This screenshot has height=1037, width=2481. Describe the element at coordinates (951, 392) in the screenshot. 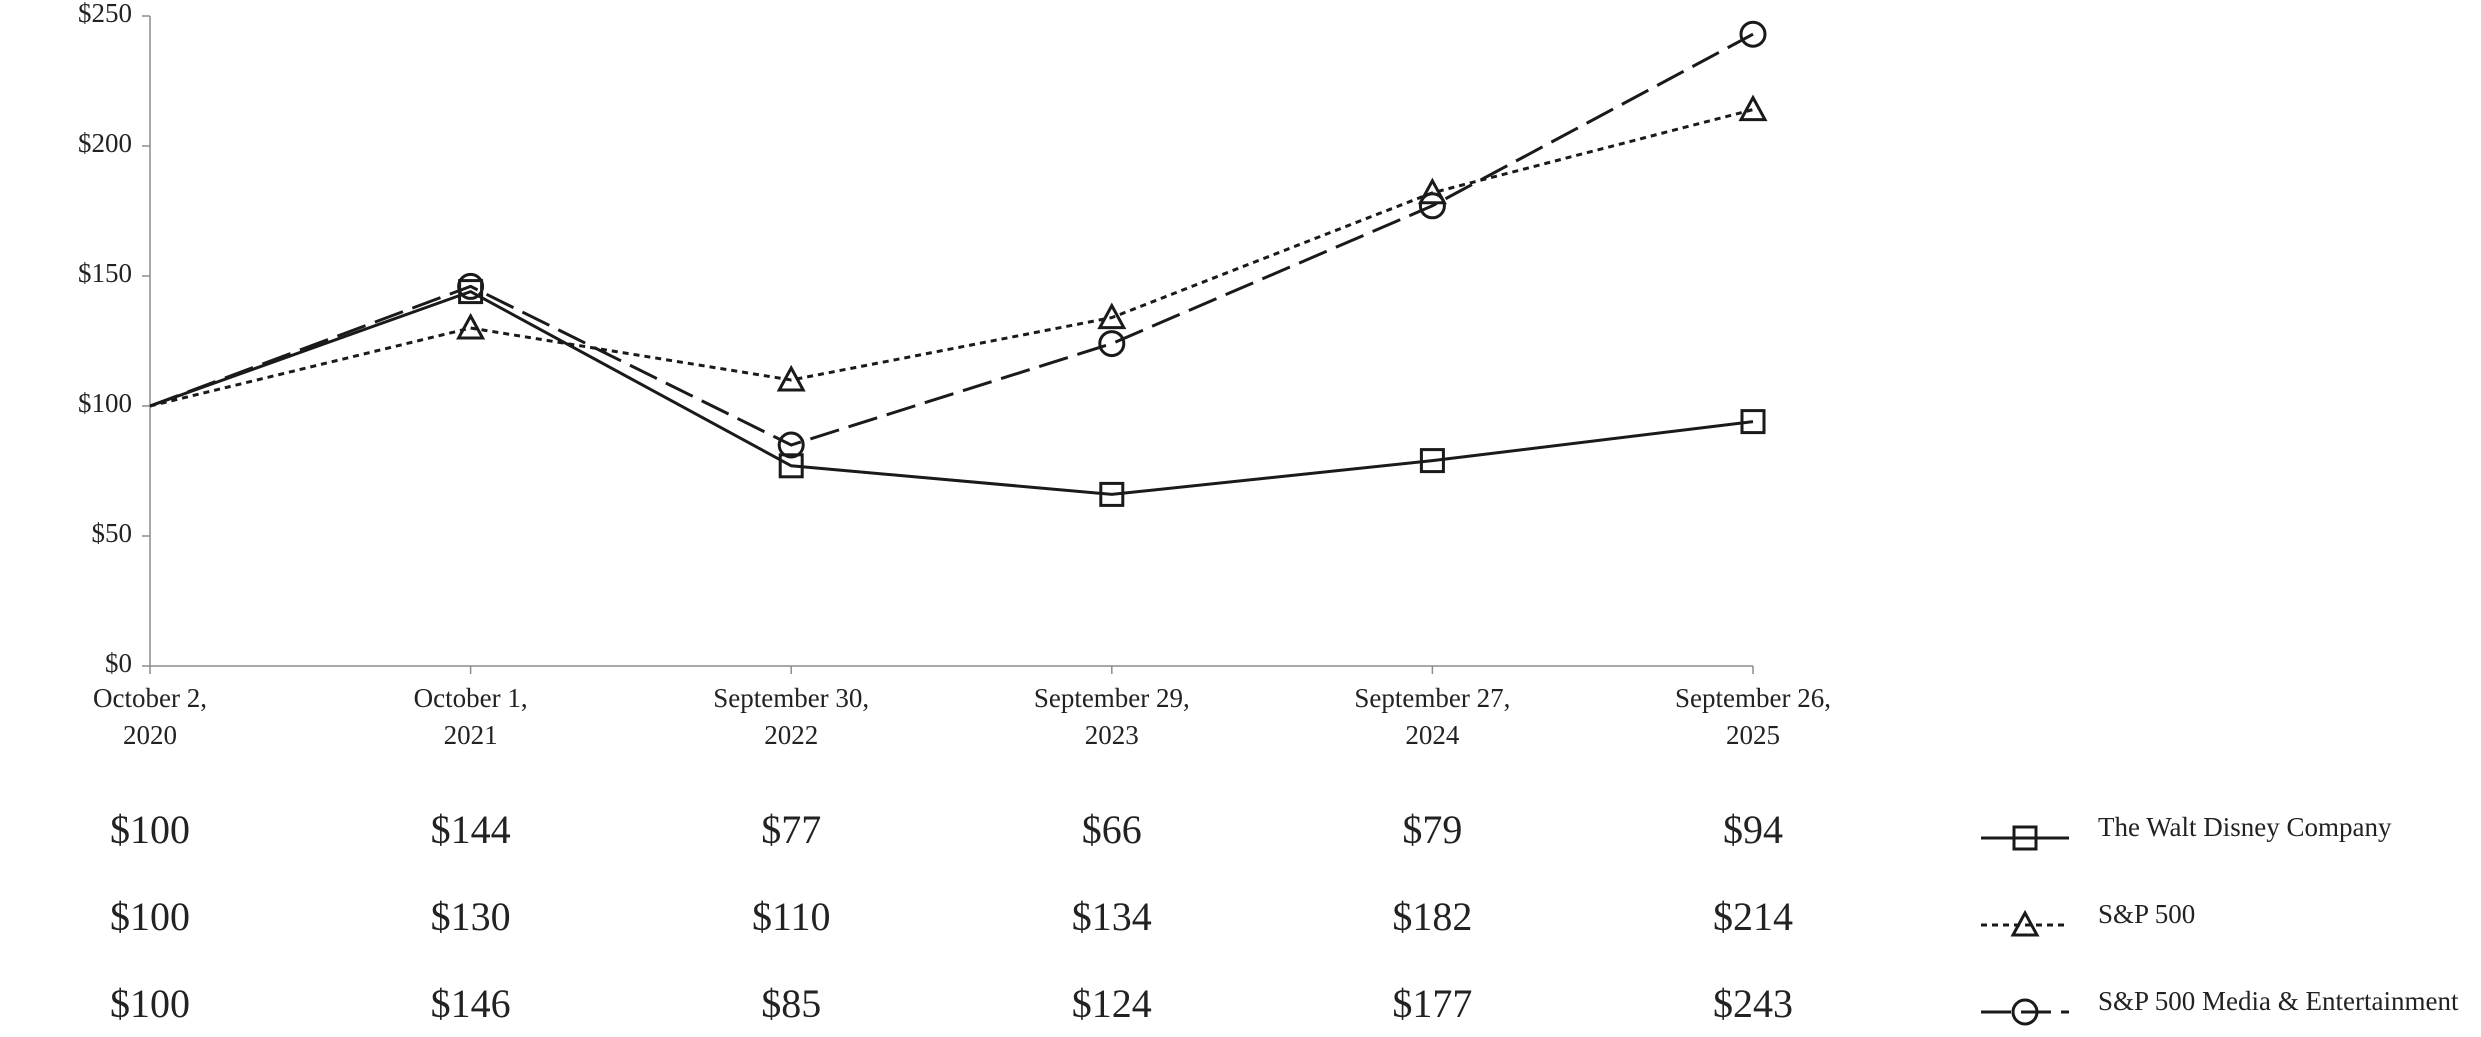

I see `series-line` at that location.